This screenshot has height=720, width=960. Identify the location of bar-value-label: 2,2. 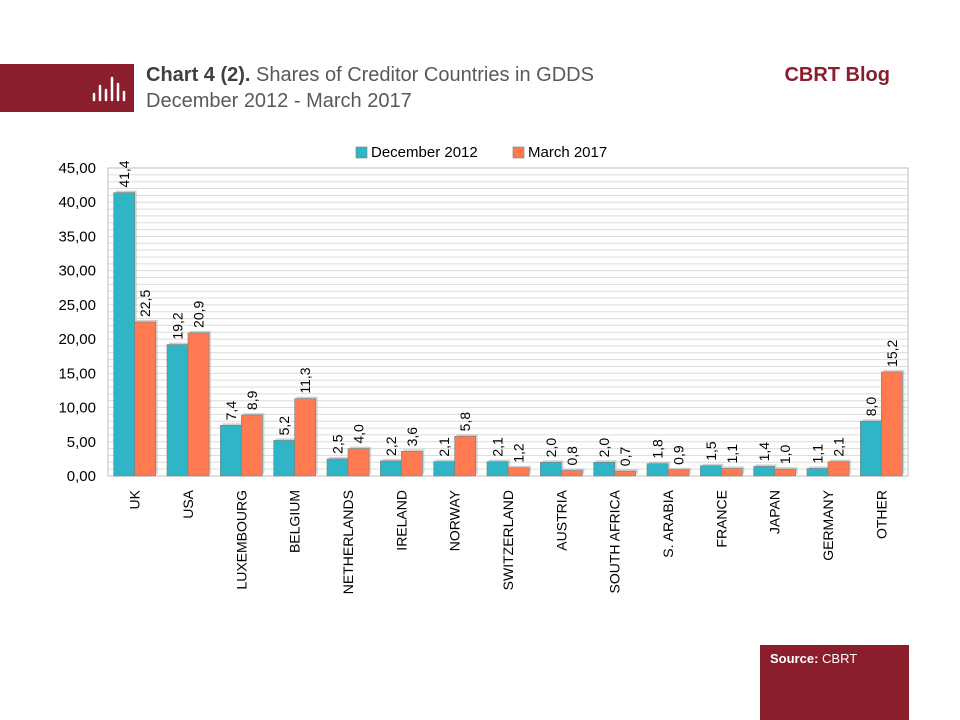
(391, 446).